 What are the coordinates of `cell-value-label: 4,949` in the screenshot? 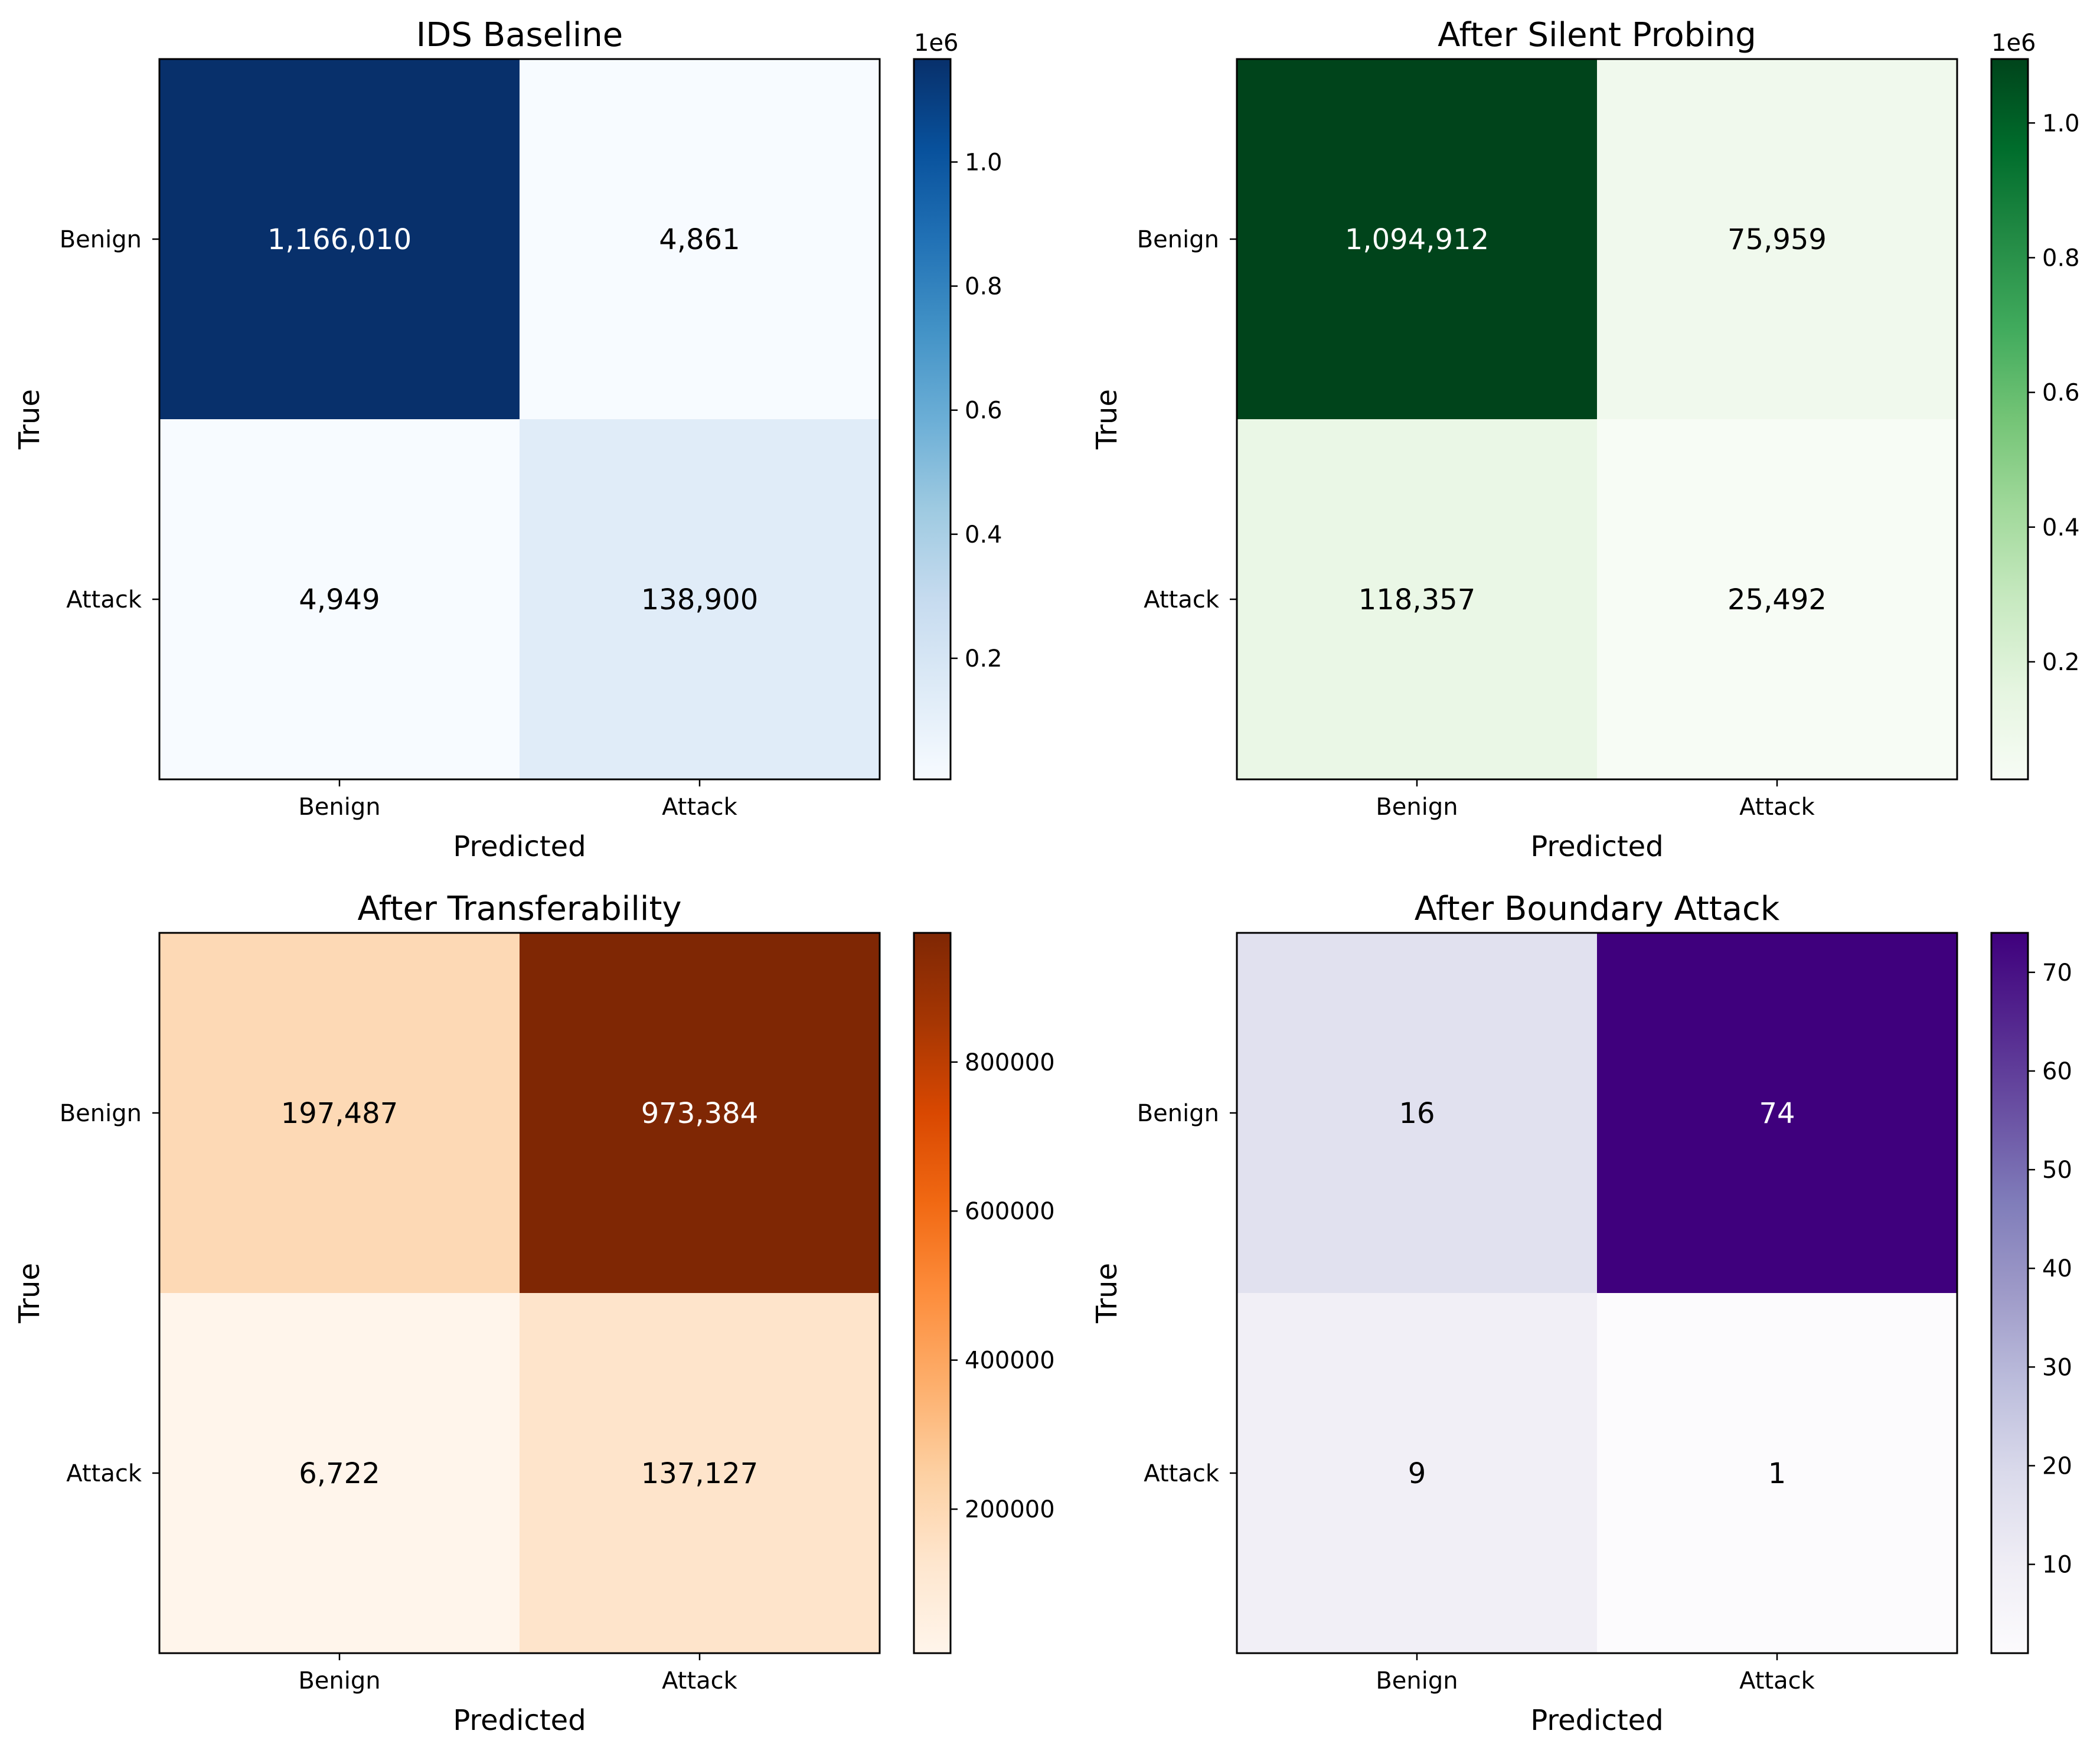 It's located at (340, 599).